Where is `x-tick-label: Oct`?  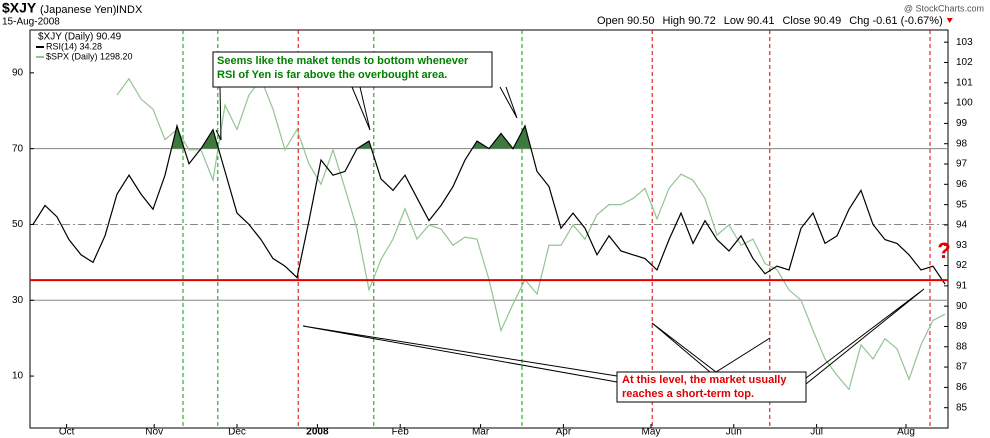
x-tick-label: Oct is located at coordinates (67, 432).